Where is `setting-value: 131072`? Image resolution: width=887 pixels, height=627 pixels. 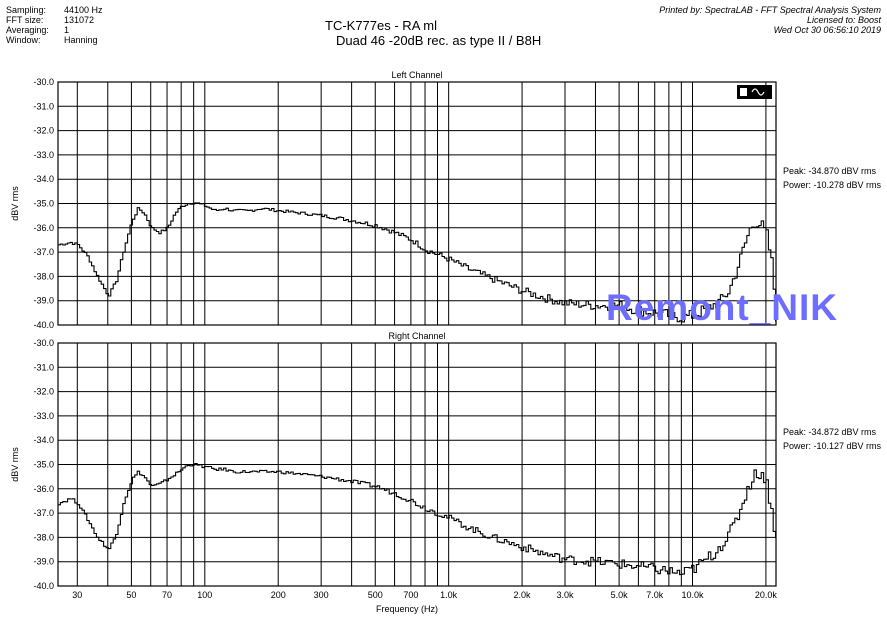
setting-value: 131072 is located at coordinates (79, 20).